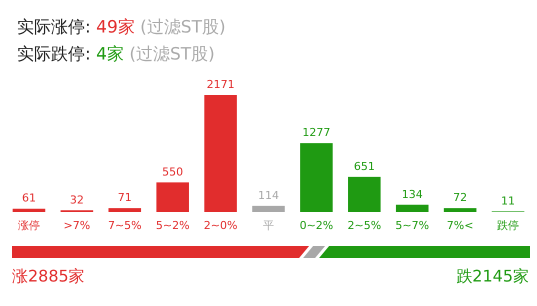  Describe the element at coordinates (364, 225) in the screenshot. I see `x-tick-label: 2~5%` at that location.